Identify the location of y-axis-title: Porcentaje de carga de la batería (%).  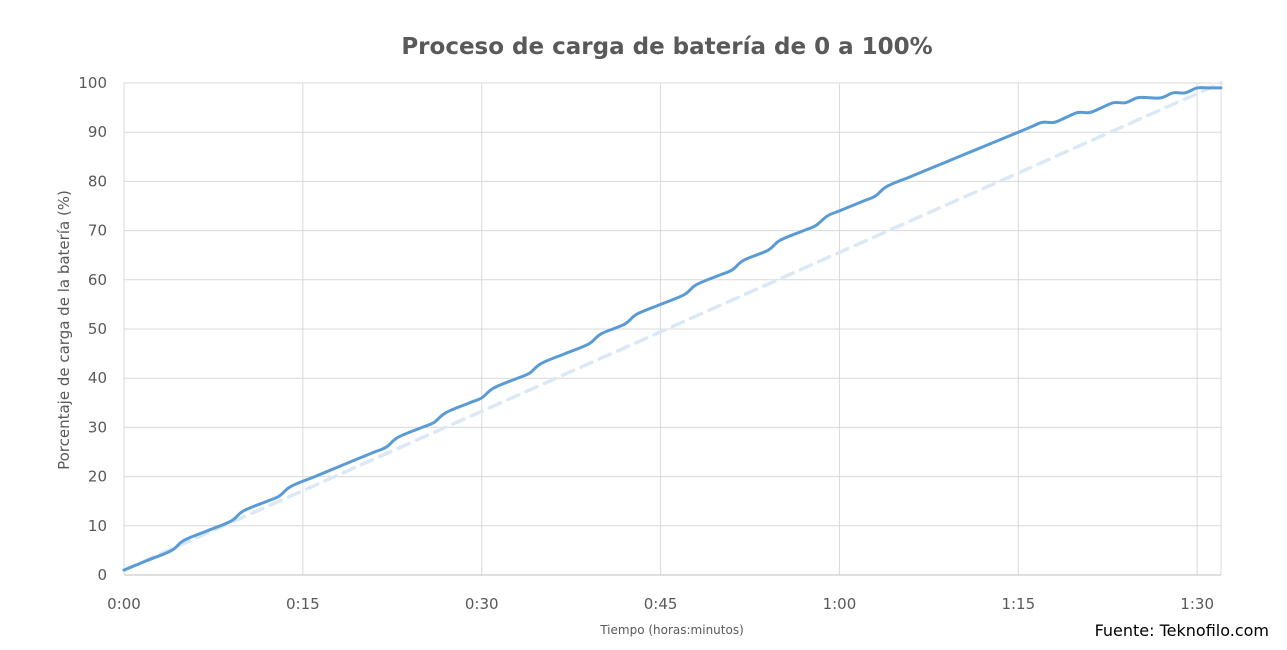
(64, 330).